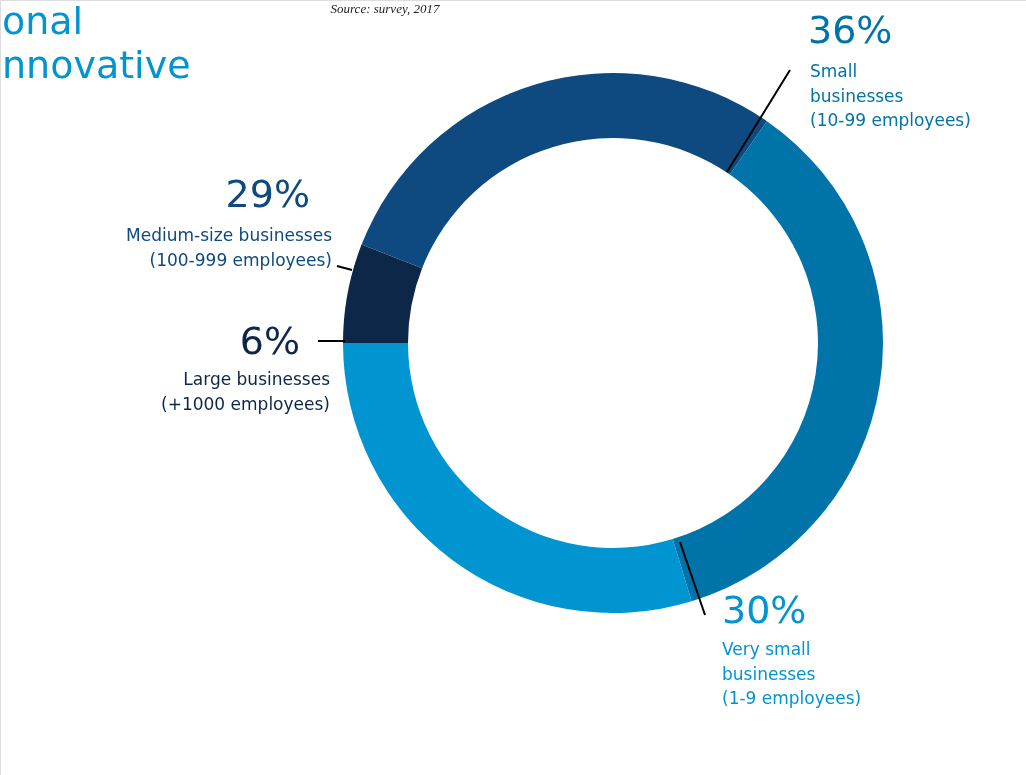  Describe the element at coordinates (764, 610) in the screenshot. I see `data-label: 30%` at that location.